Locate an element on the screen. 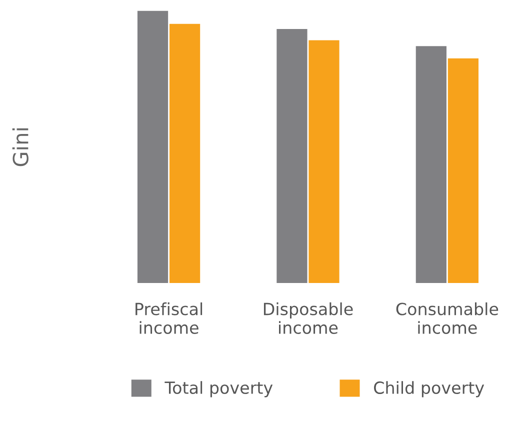 The height and width of the screenshot is (432, 522). y-axis-title: Gini is located at coordinates (20, 147).